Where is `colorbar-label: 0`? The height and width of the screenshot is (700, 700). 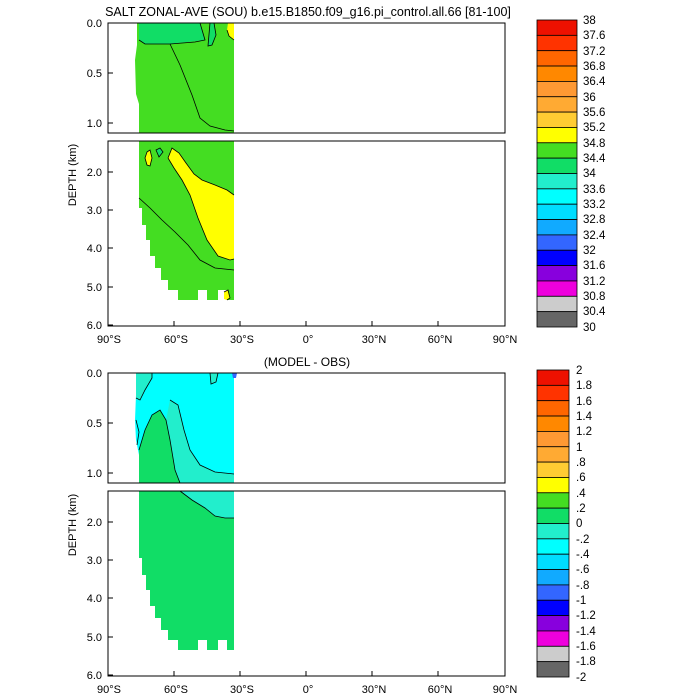
colorbar-label: 0 is located at coordinates (579, 524).